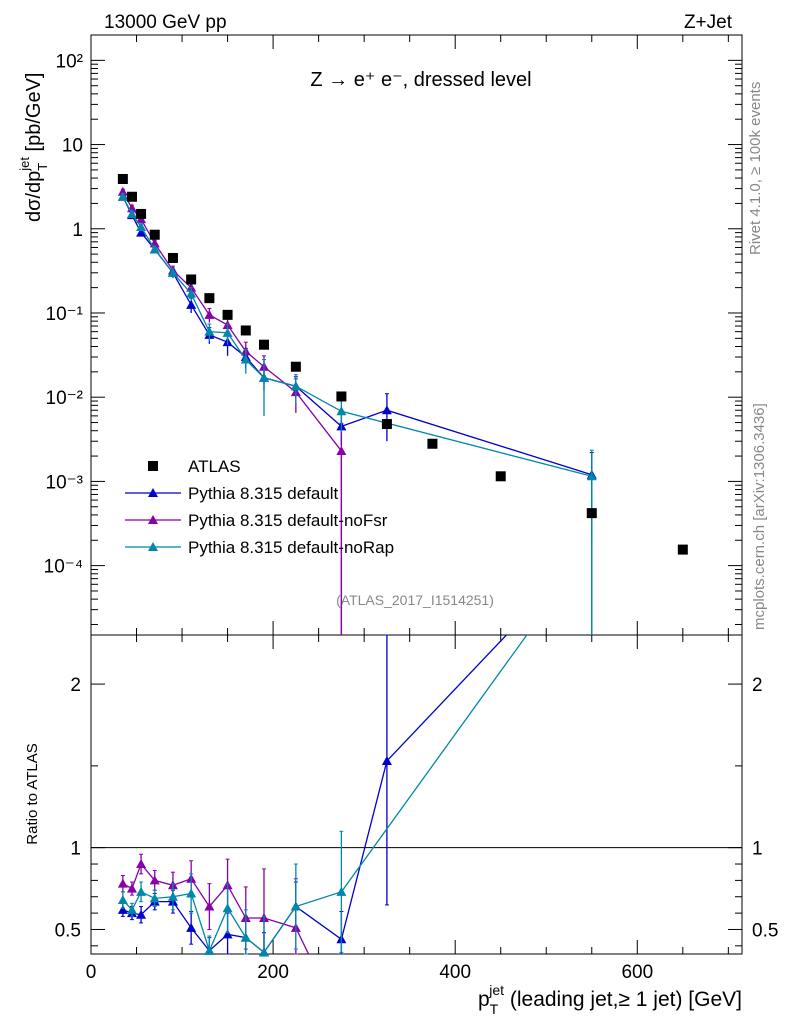 The height and width of the screenshot is (1024, 786). What do you see at coordinates (33, 147) in the screenshot?
I see `main-y-axis-label: dσ/dpTjet [pb/GeV]` at bounding box center [33, 147].